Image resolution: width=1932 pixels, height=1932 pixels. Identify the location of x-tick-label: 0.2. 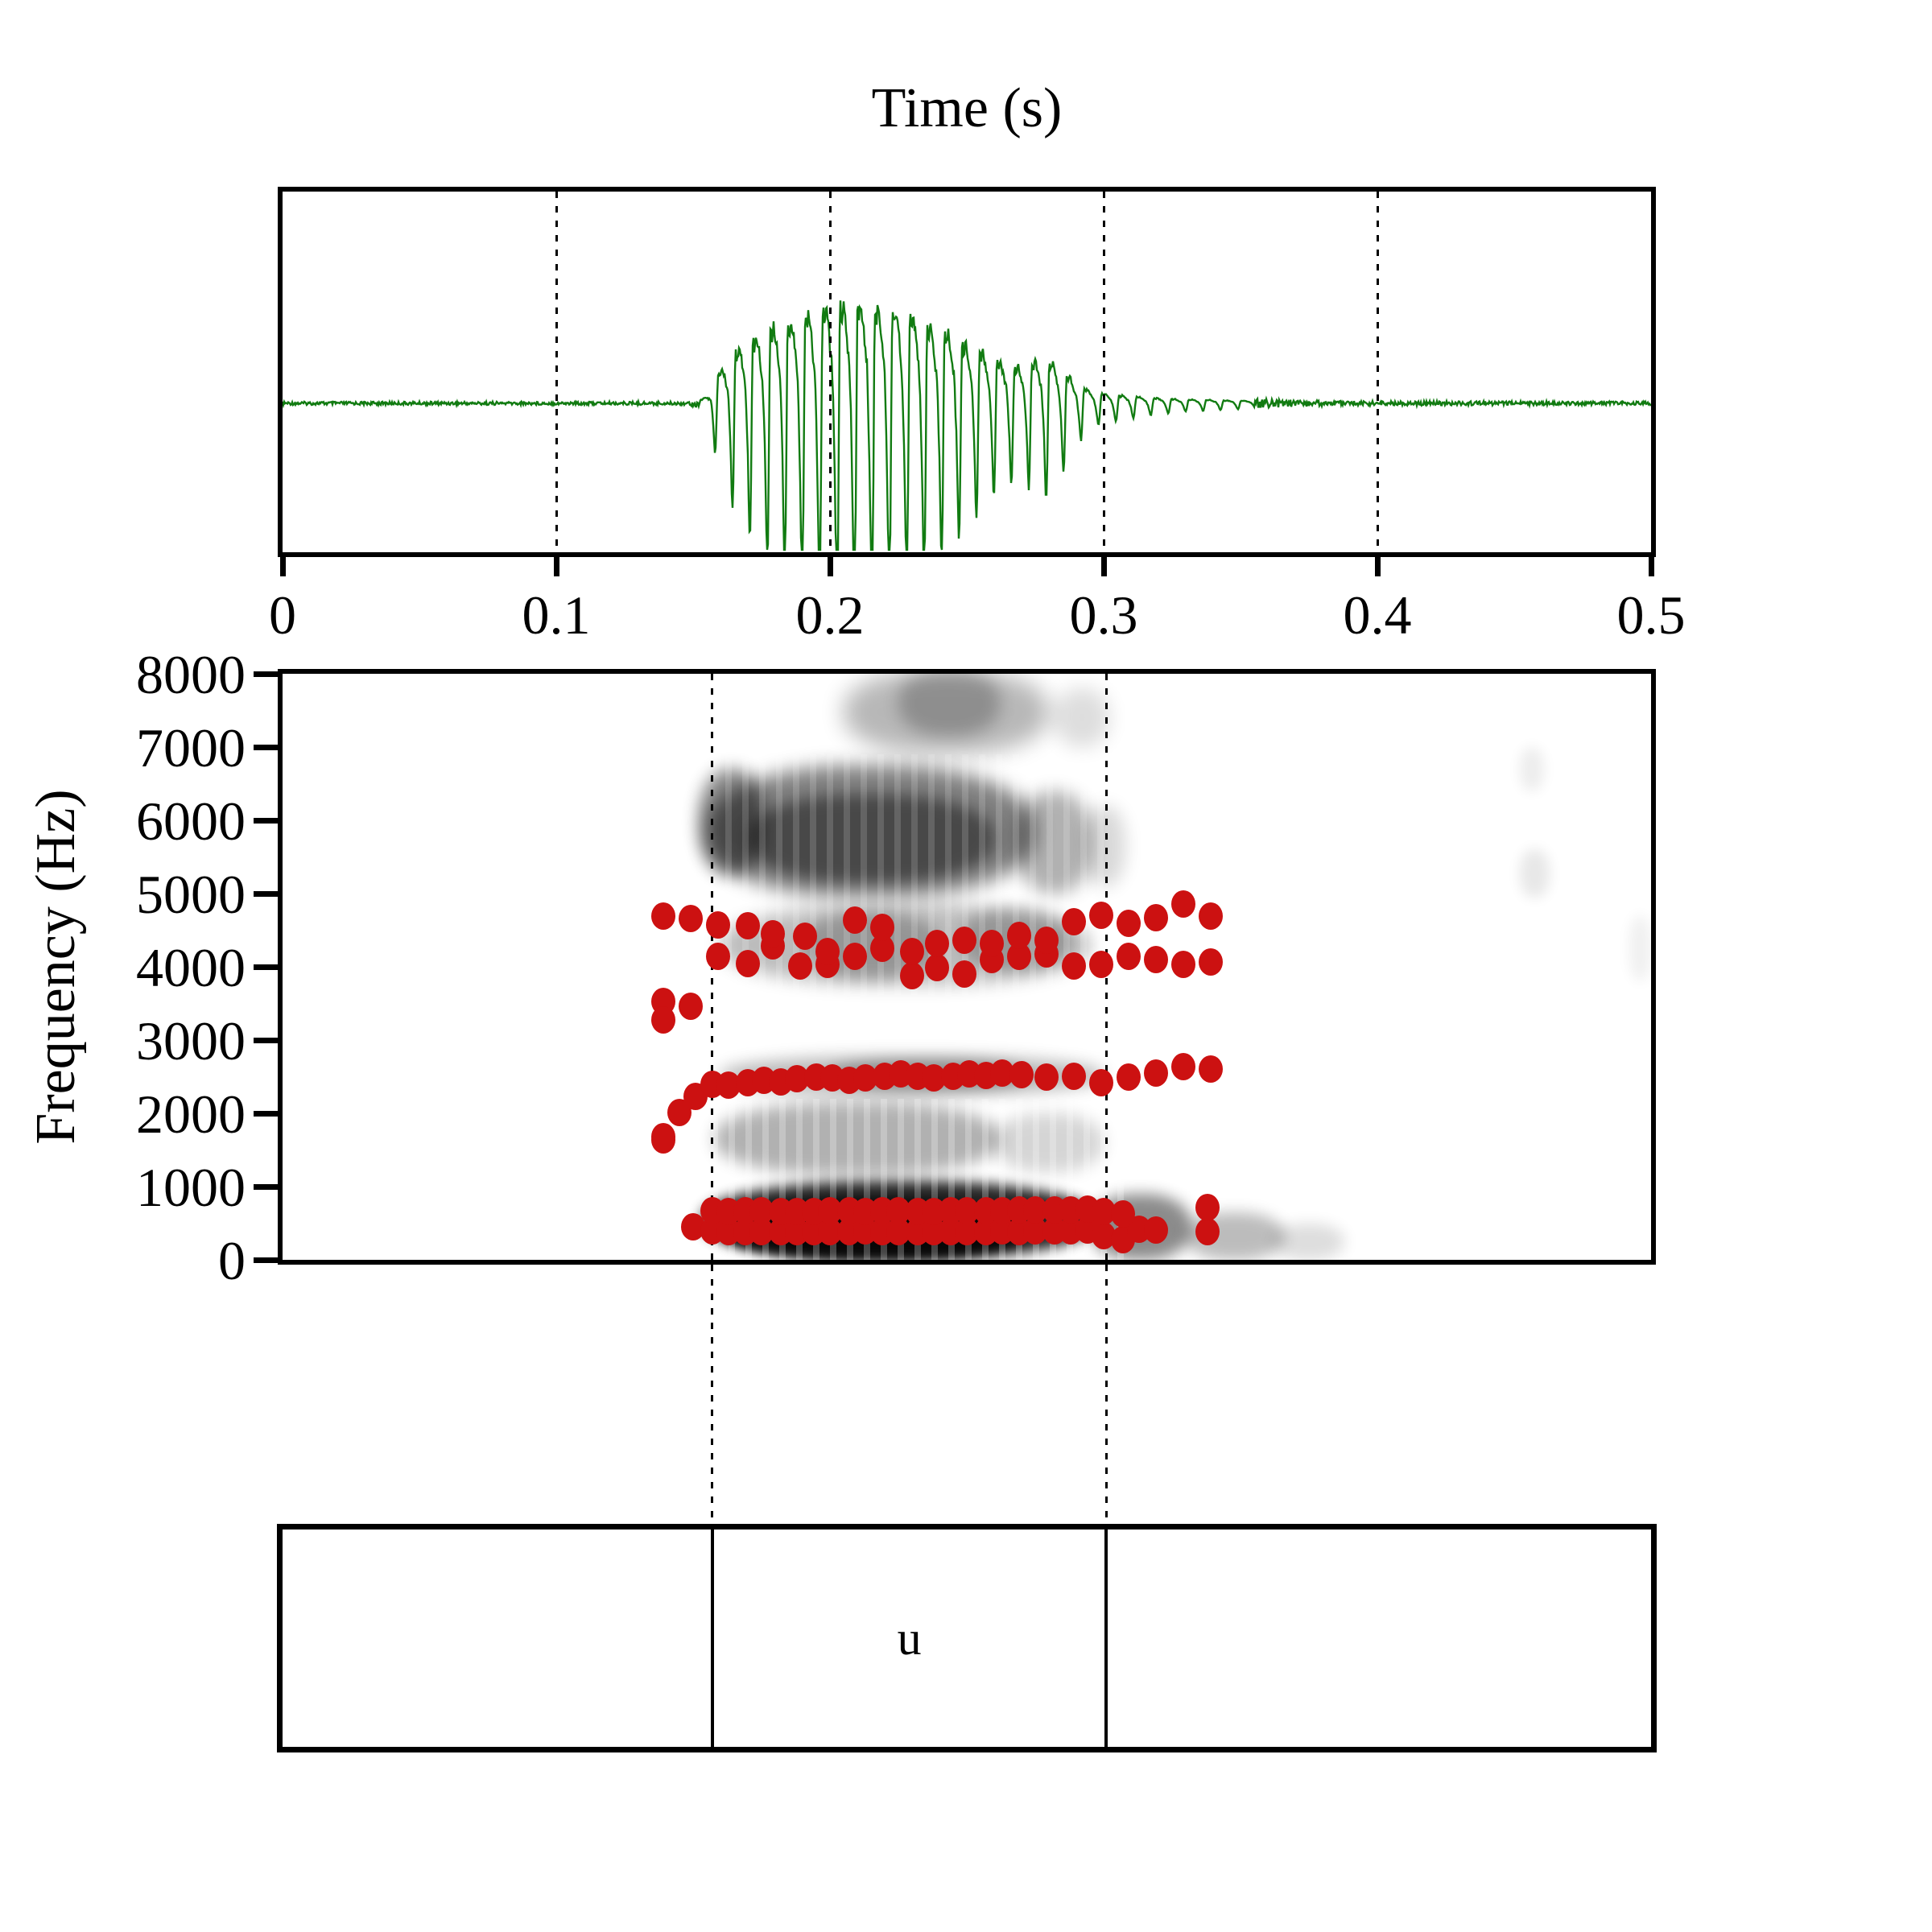
(830, 615).